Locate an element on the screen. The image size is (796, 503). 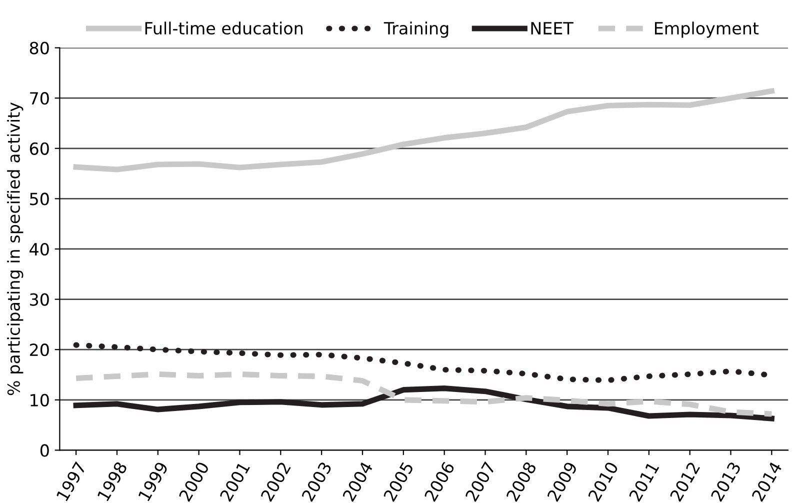
legend-label: Employment is located at coordinates (707, 30).